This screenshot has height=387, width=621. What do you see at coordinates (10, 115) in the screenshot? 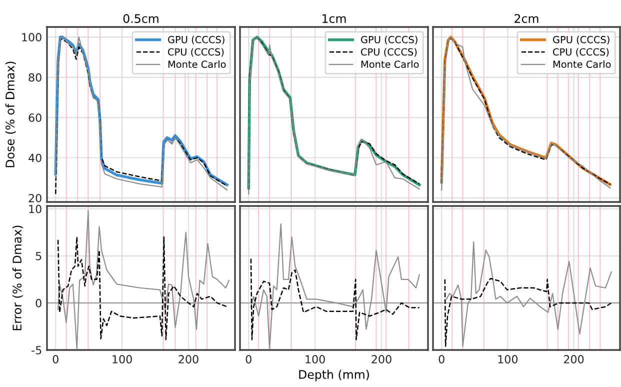
I see `y-axis-title: Dose (% of Dmax)` at bounding box center [10, 115].